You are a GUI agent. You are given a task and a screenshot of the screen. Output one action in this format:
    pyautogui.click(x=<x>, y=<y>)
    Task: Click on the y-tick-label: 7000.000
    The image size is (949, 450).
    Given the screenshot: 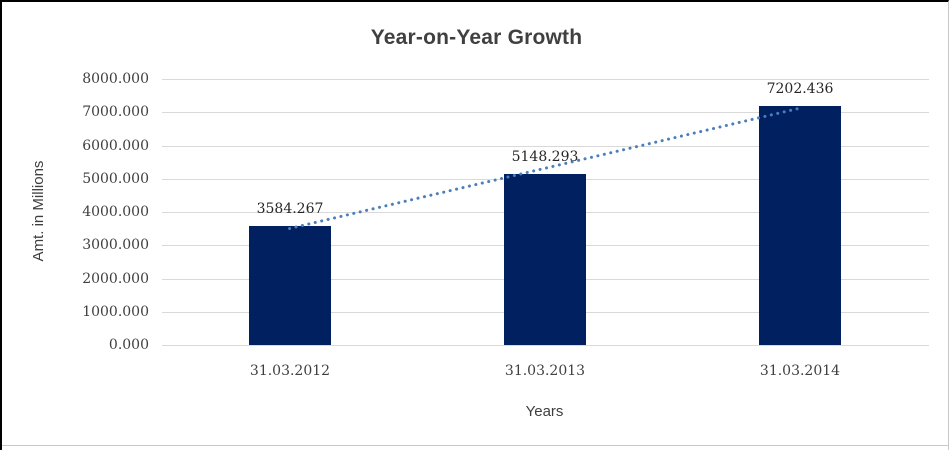 What is the action you would take?
    pyautogui.click(x=115, y=112)
    